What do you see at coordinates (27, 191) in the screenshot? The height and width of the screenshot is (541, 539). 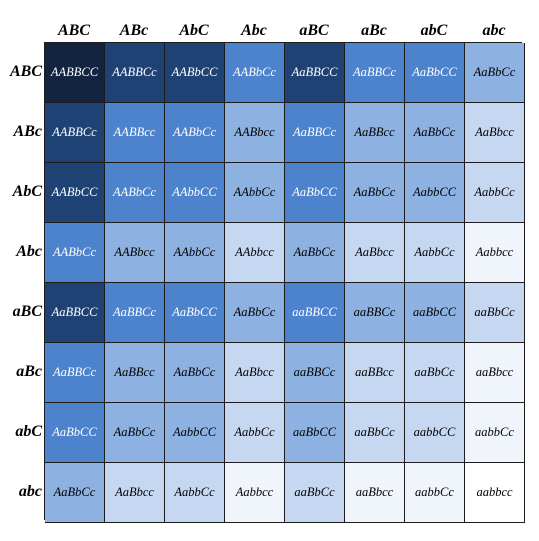 I see `row-gamete-2: AbC` at bounding box center [27, 191].